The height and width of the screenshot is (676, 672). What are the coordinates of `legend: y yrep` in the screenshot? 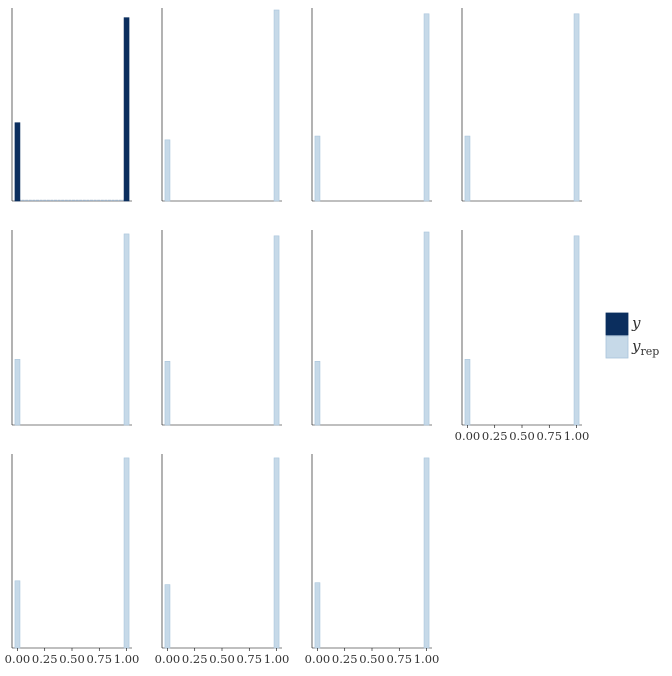 It's located at (632, 335).